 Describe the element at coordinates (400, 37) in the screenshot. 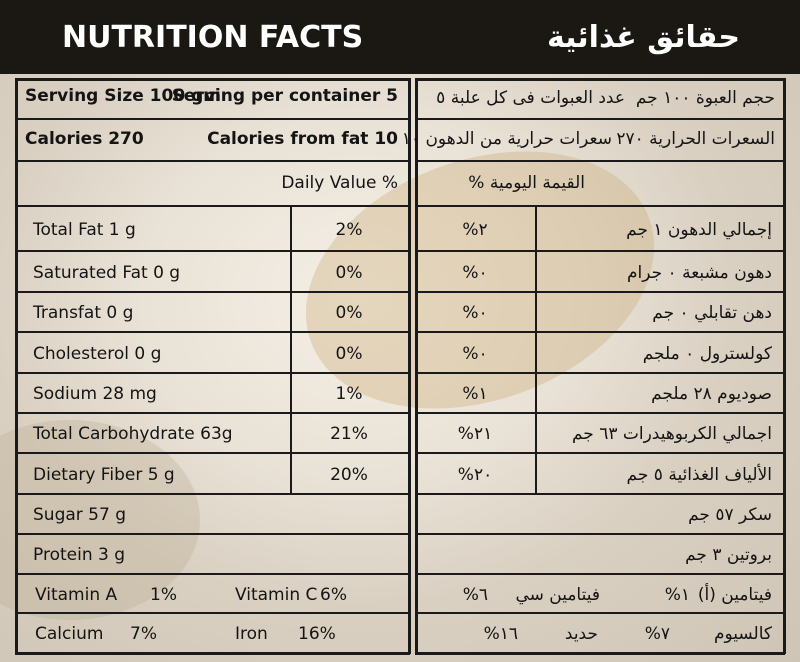

I see `header-band` at that location.